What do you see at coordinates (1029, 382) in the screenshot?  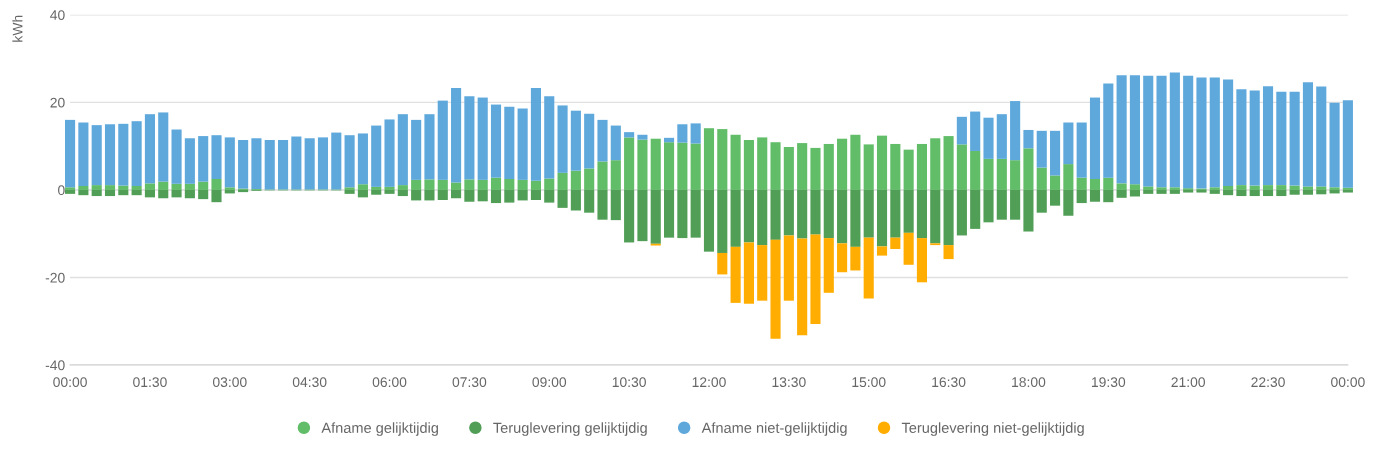 I see `x-tick-label: 18:00` at bounding box center [1029, 382].